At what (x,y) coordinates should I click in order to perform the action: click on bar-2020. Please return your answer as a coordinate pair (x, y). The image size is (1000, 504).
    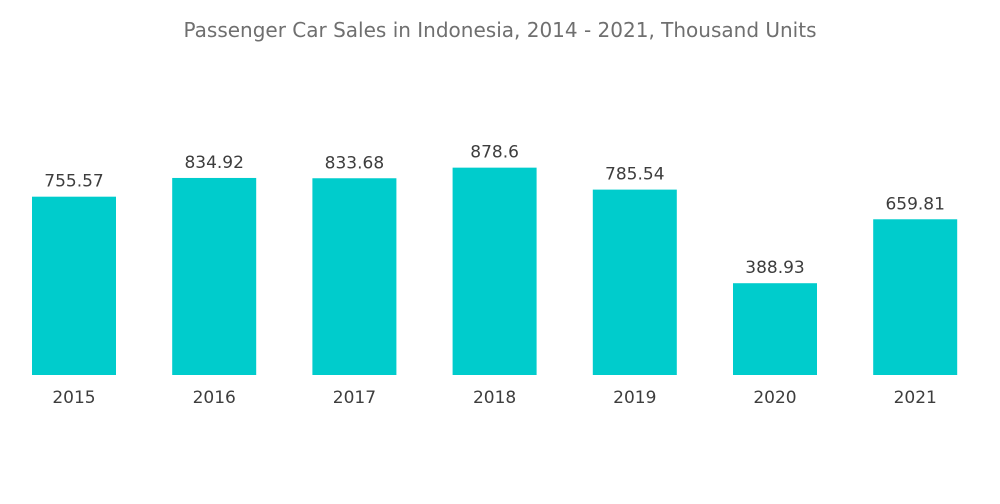
    Looking at the image, I should click on (775, 329).